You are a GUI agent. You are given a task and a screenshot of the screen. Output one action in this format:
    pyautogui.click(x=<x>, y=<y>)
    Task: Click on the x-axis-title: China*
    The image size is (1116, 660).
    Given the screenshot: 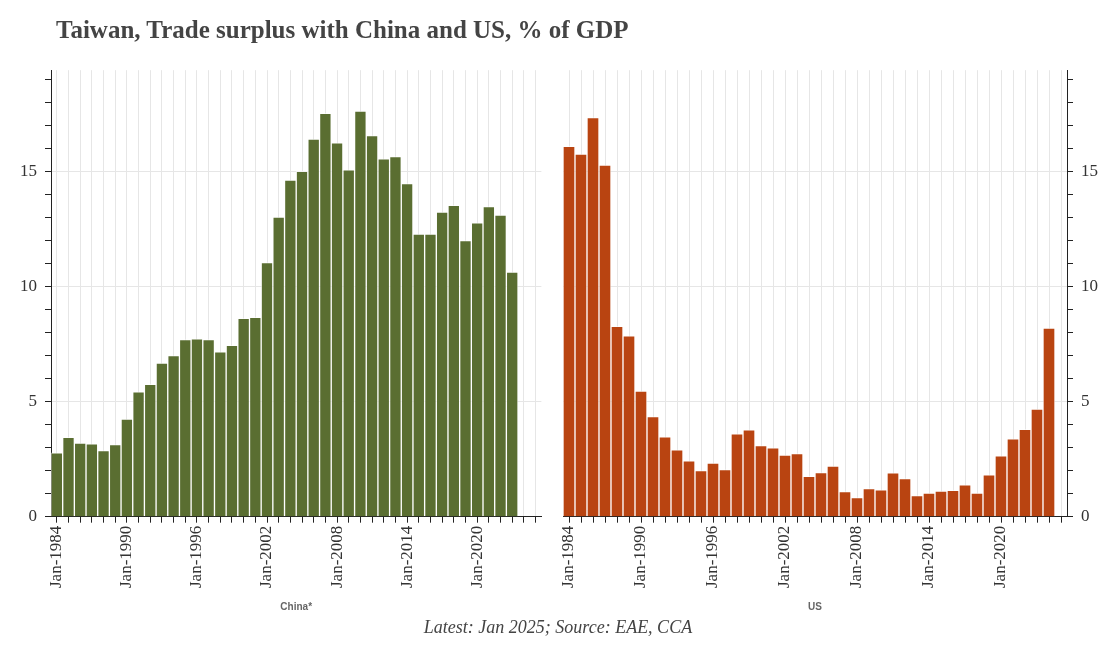 What is the action you would take?
    pyautogui.click(x=296, y=606)
    